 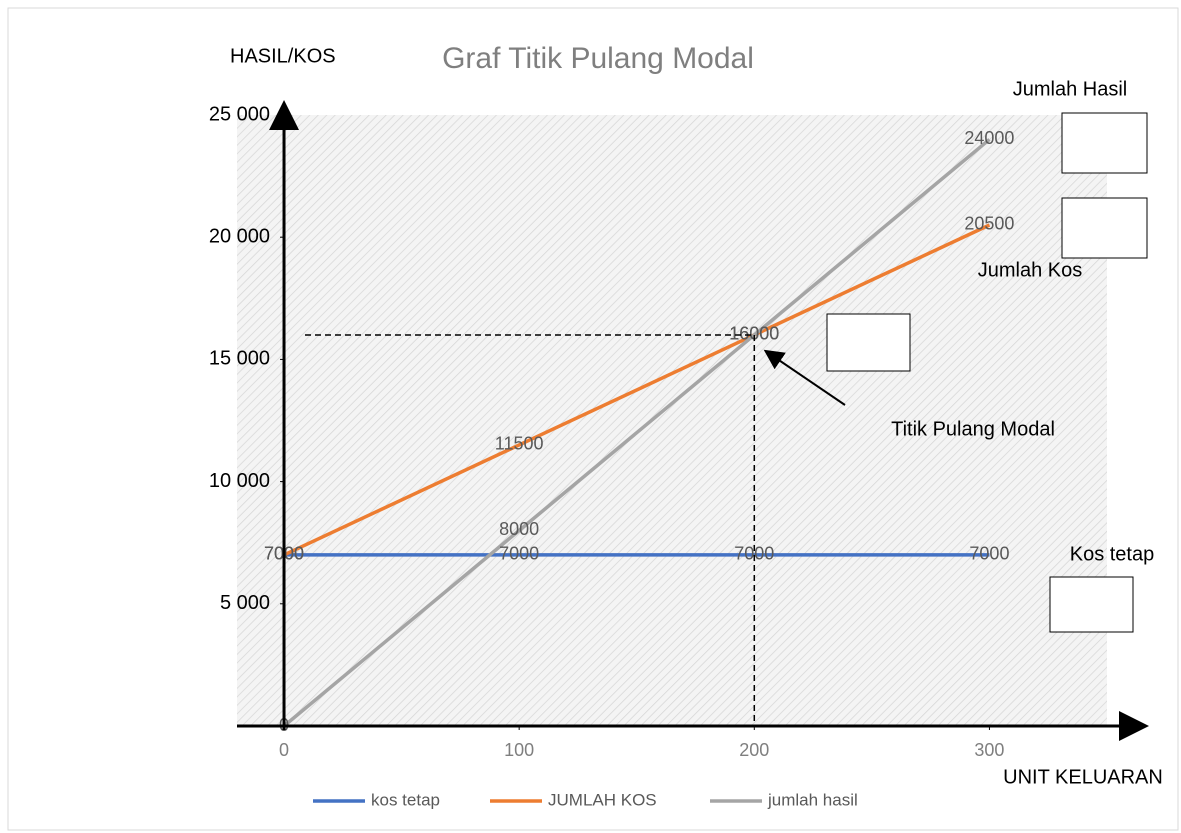 What do you see at coordinates (519, 529) in the screenshot?
I see `data-label: 8000` at bounding box center [519, 529].